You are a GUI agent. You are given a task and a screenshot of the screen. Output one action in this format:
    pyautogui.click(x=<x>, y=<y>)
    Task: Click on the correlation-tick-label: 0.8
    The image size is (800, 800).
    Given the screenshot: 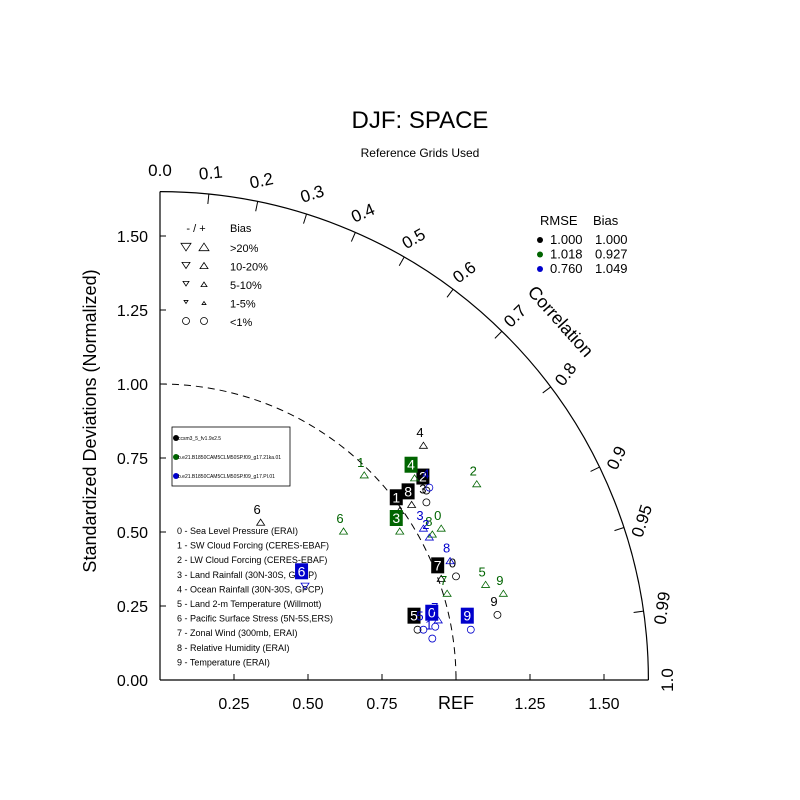 What is the action you would take?
    pyautogui.click(x=565, y=374)
    